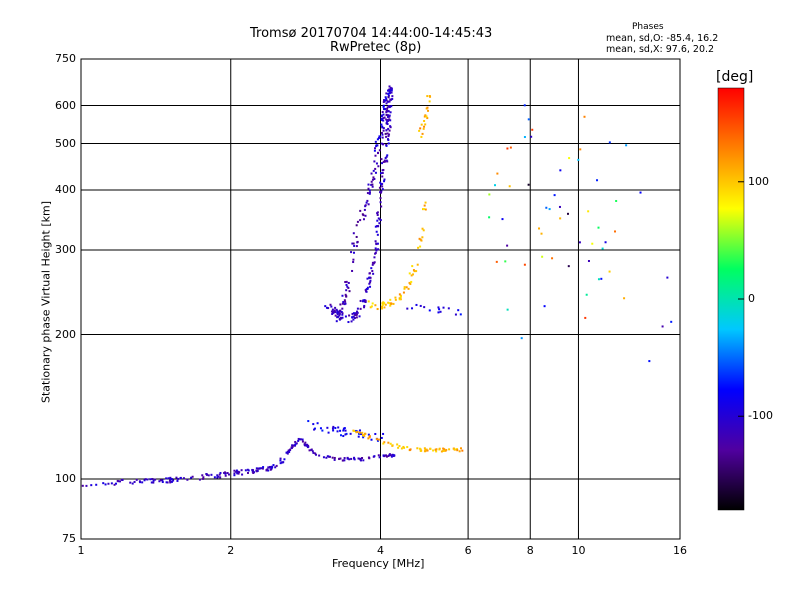 Image resolution: width=800 pixels, height=604 pixels. Describe the element at coordinates (751, 298) in the screenshot. I see `colorbar-tick-label: 0` at that location.